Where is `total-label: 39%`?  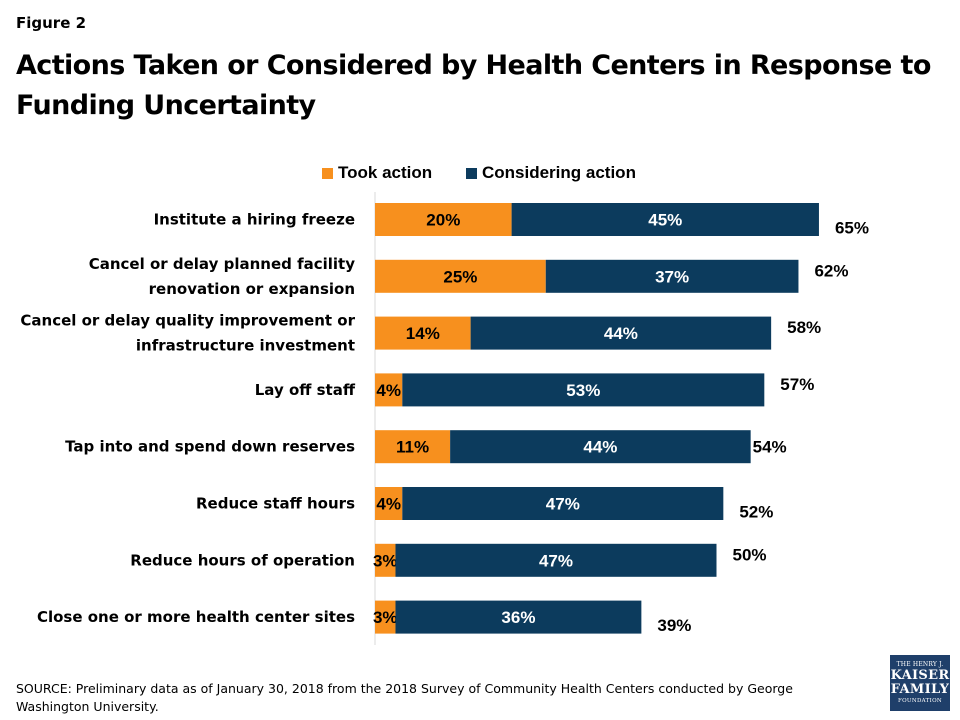 total-label: 39% is located at coordinates (674, 625).